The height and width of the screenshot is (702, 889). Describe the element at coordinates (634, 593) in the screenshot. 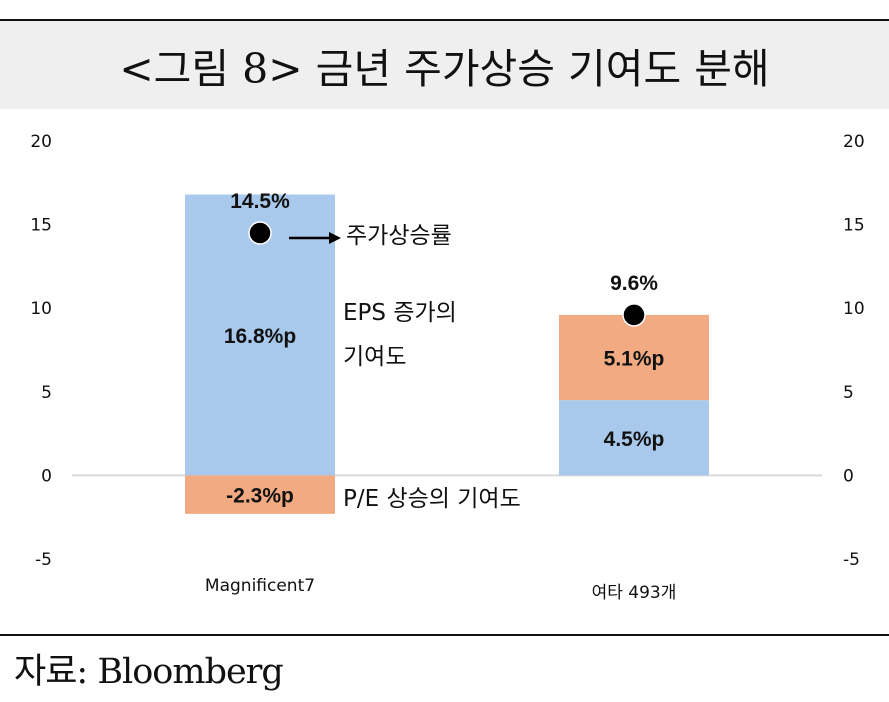

I see `category-label: 여타 493개` at that location.